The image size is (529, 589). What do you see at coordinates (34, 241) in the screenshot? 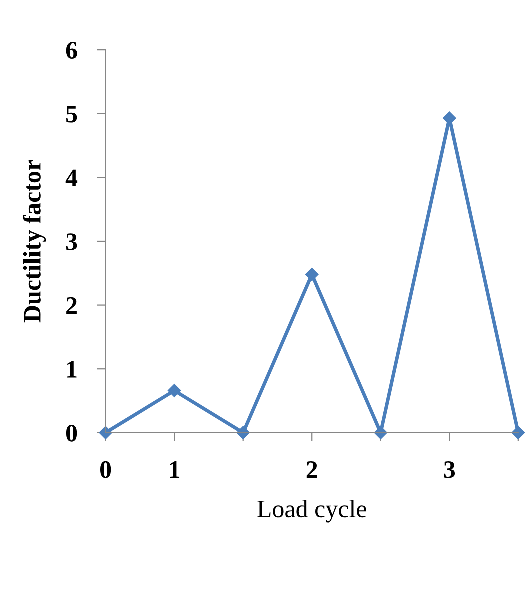
I see `y-axis-title: Ductility factor` at bounding box center [34, 241].